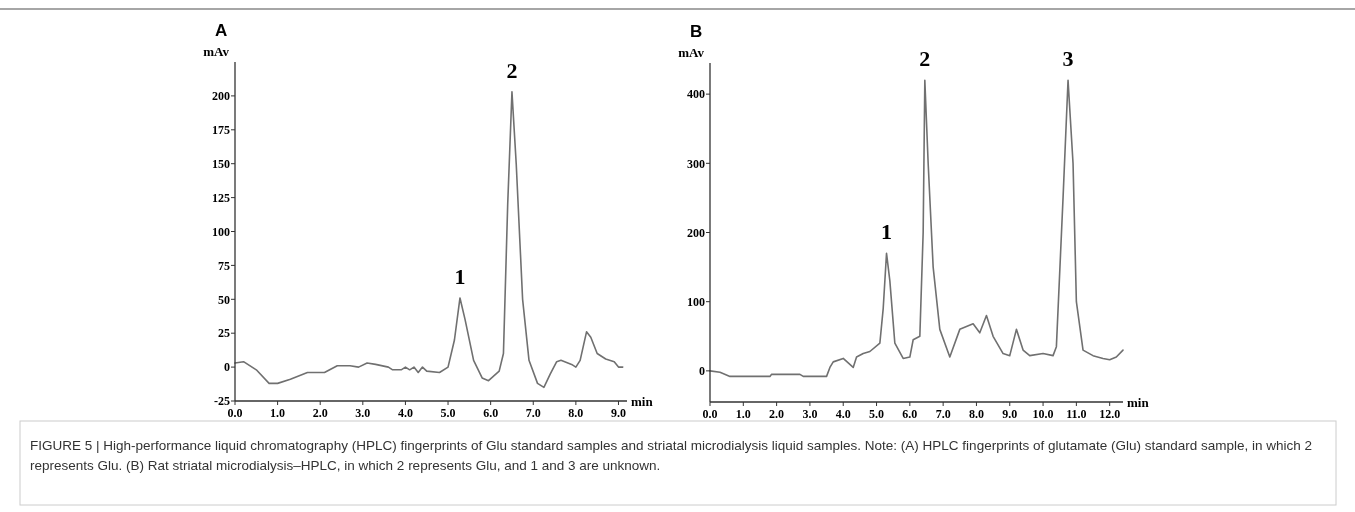 The width and height of the screenshot is (1355, 512). What do you see at coordinates (221, 30) in the screenshot?
I see `chart-title: A` at bounding box center [221, 30].